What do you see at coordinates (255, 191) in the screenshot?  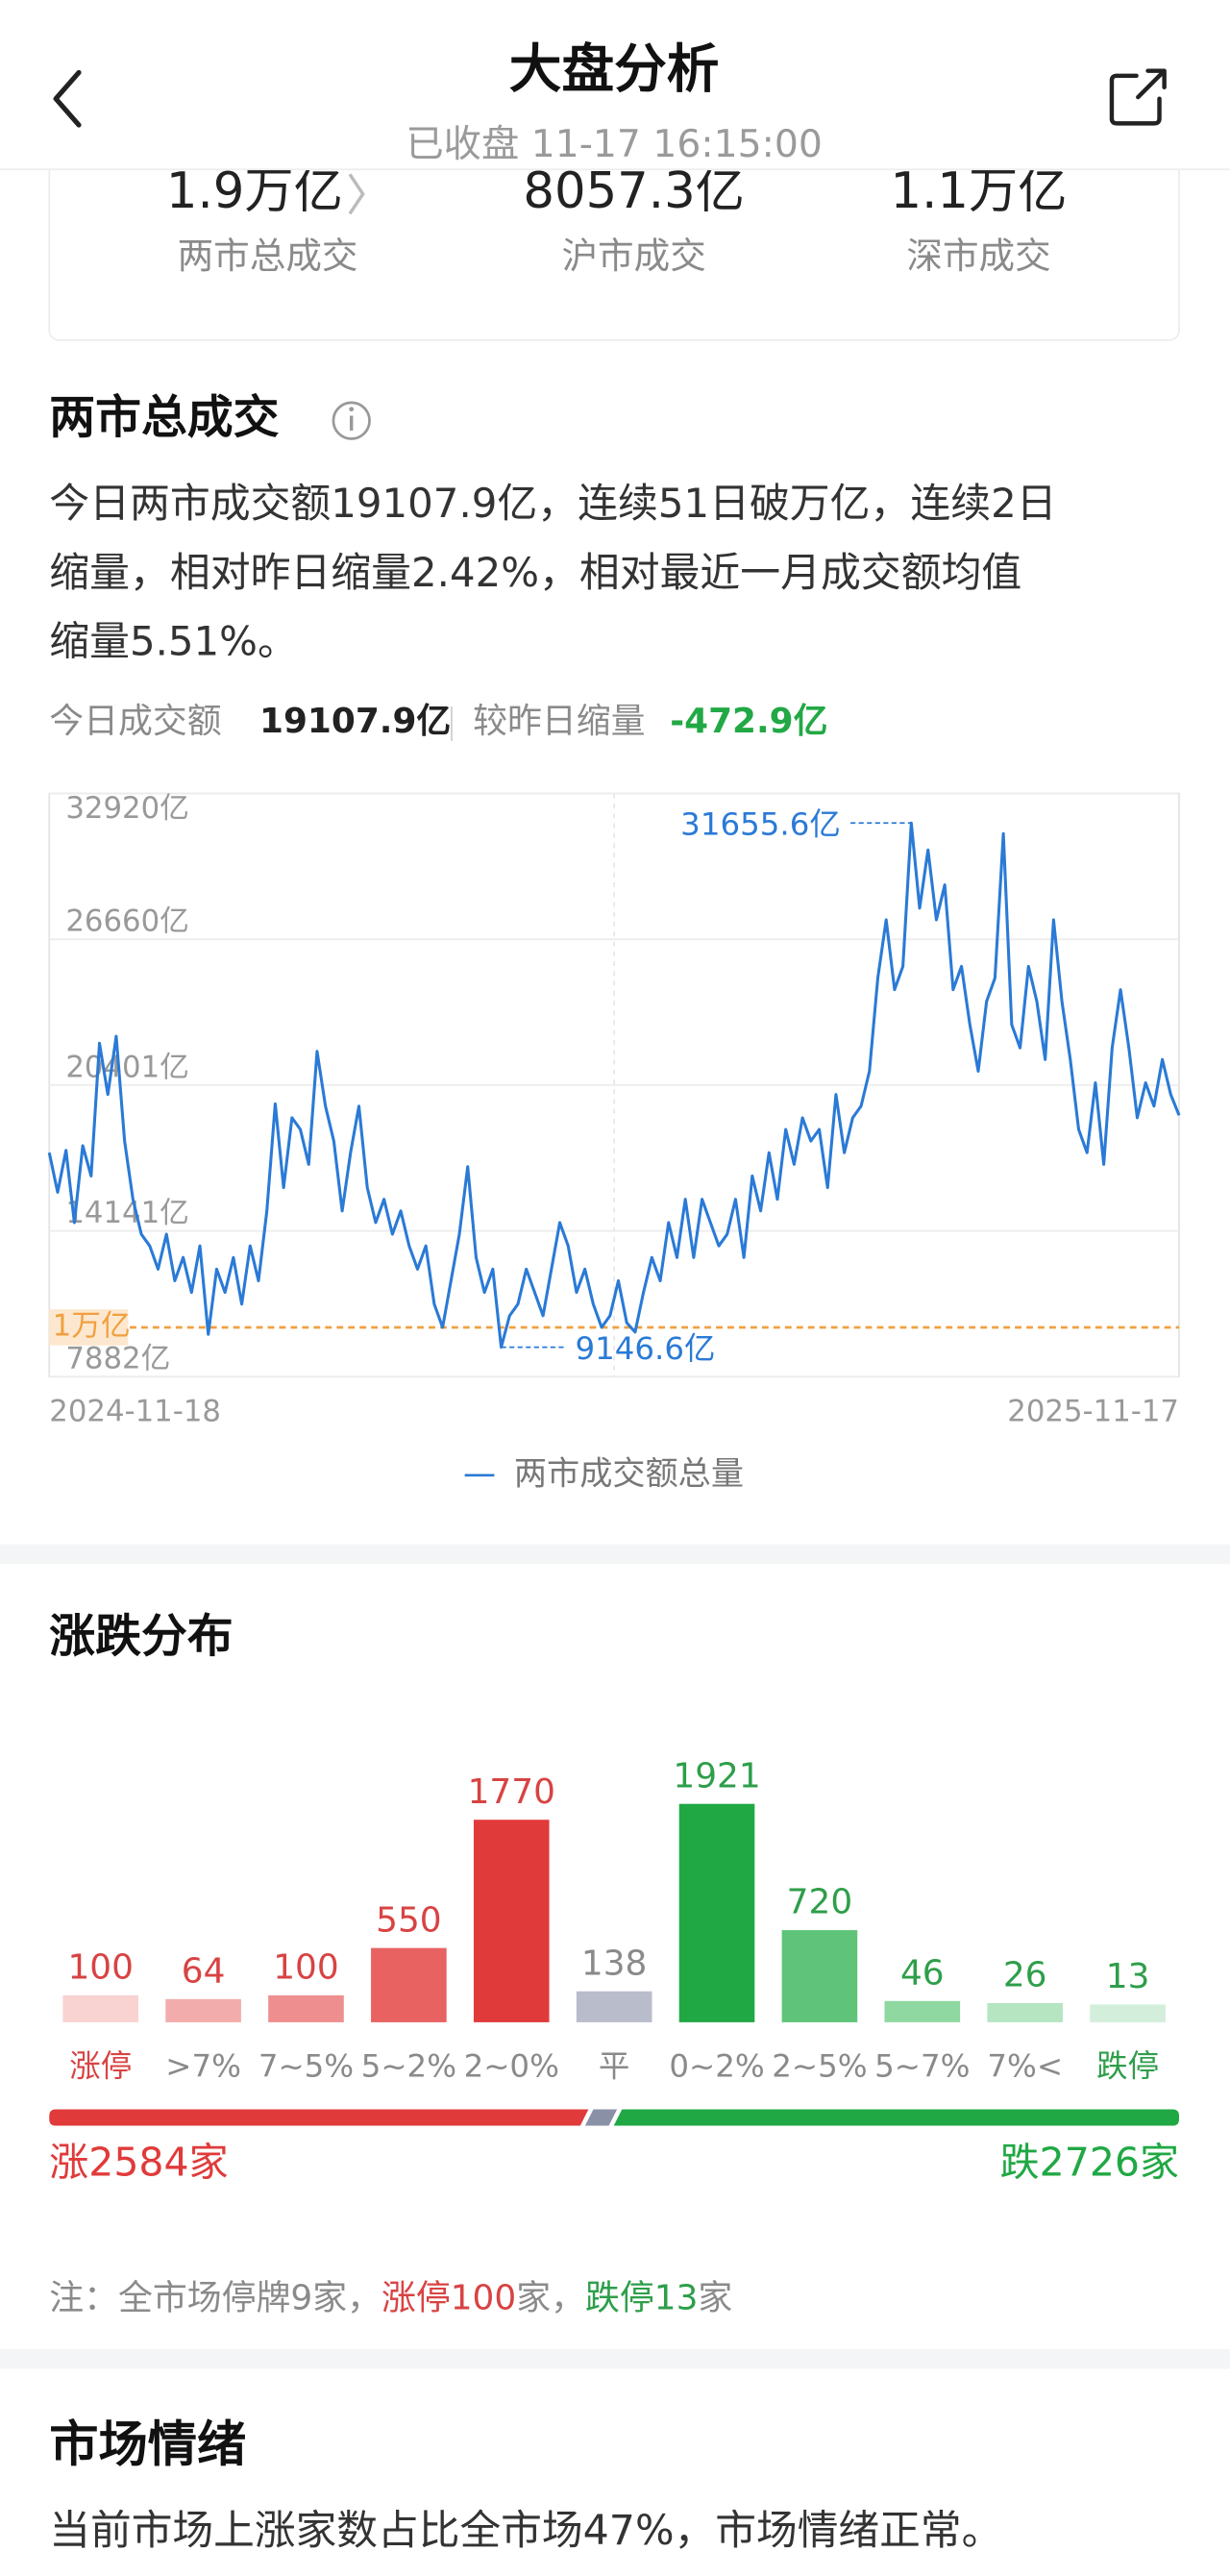 I see `summary-value: 1.9万亿` at bounding box center [255, 191].